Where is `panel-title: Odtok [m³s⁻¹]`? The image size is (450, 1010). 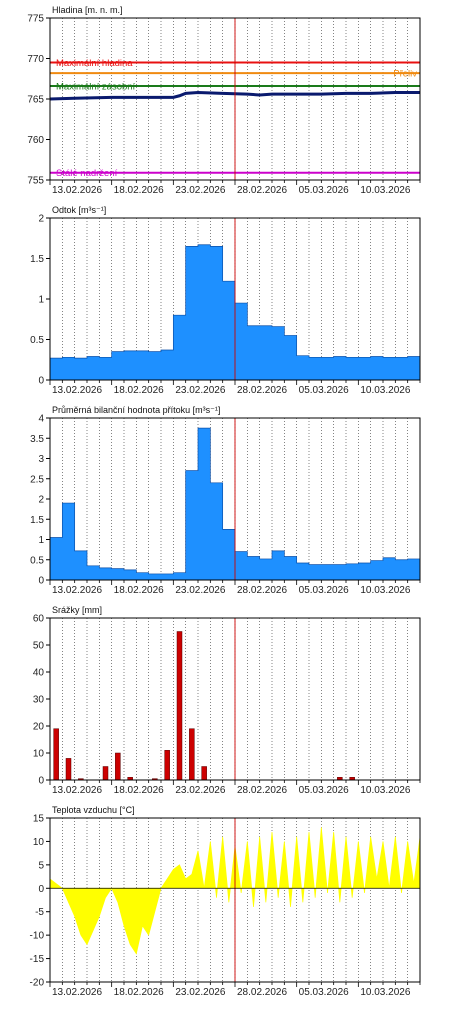
panel-title: Odtok [m³s⁻¹] is located at coordinates (79, 210).